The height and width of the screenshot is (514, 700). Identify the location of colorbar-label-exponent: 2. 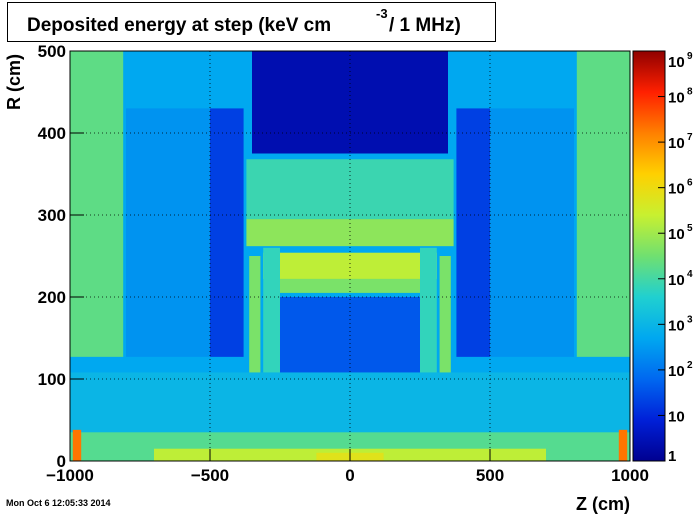
(690, 365).